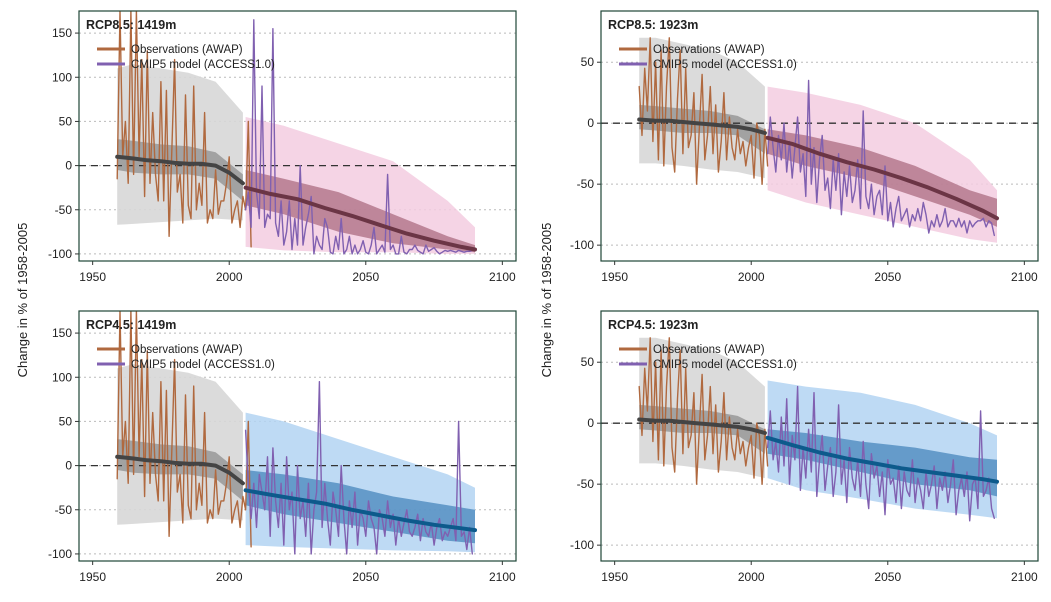  Describe the element at coordinates (184, 129) in the screenshot. I see `panel-1-observations-series` at that location.